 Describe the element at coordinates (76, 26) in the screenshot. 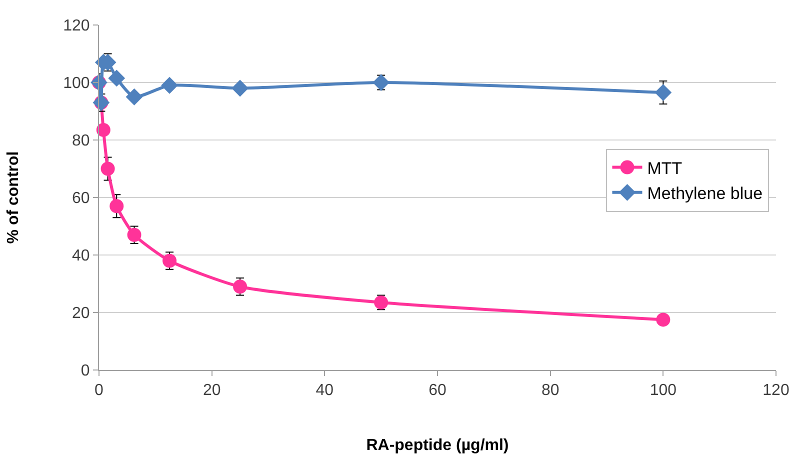

I see `y-tick-label: 120` at that location.